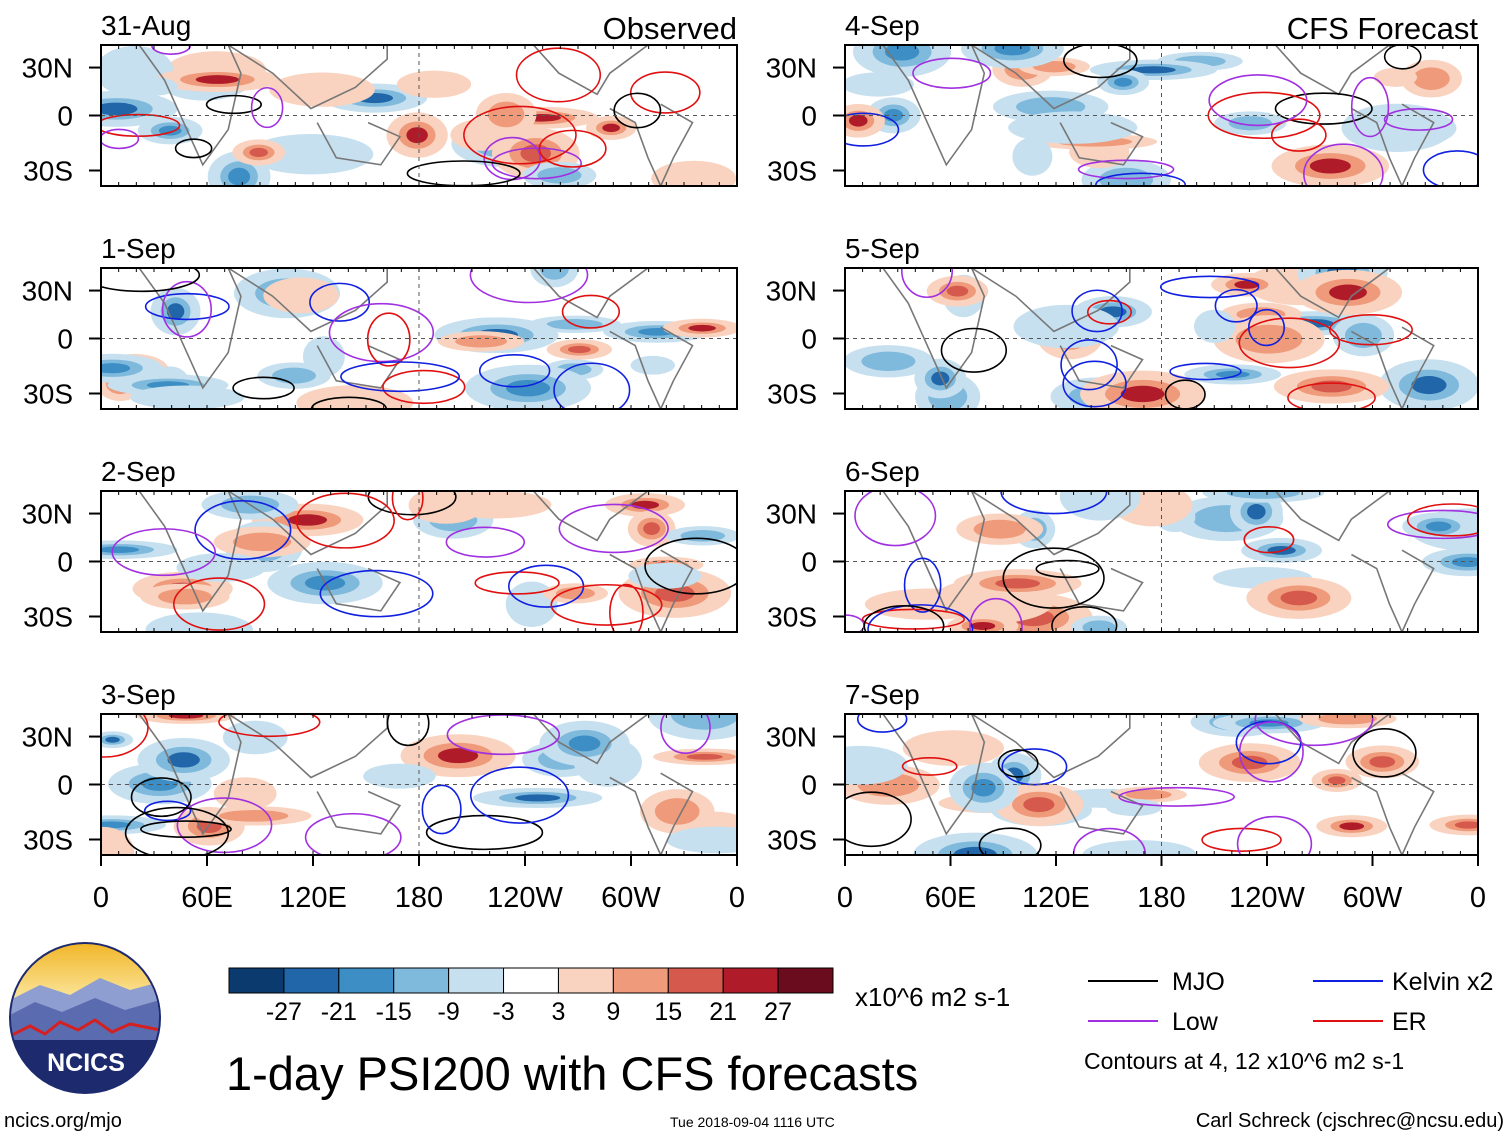 The width and height of the screenshot is (1510, 1137). I want to click on lon-tick-label: 60W, so click(1373, 898).